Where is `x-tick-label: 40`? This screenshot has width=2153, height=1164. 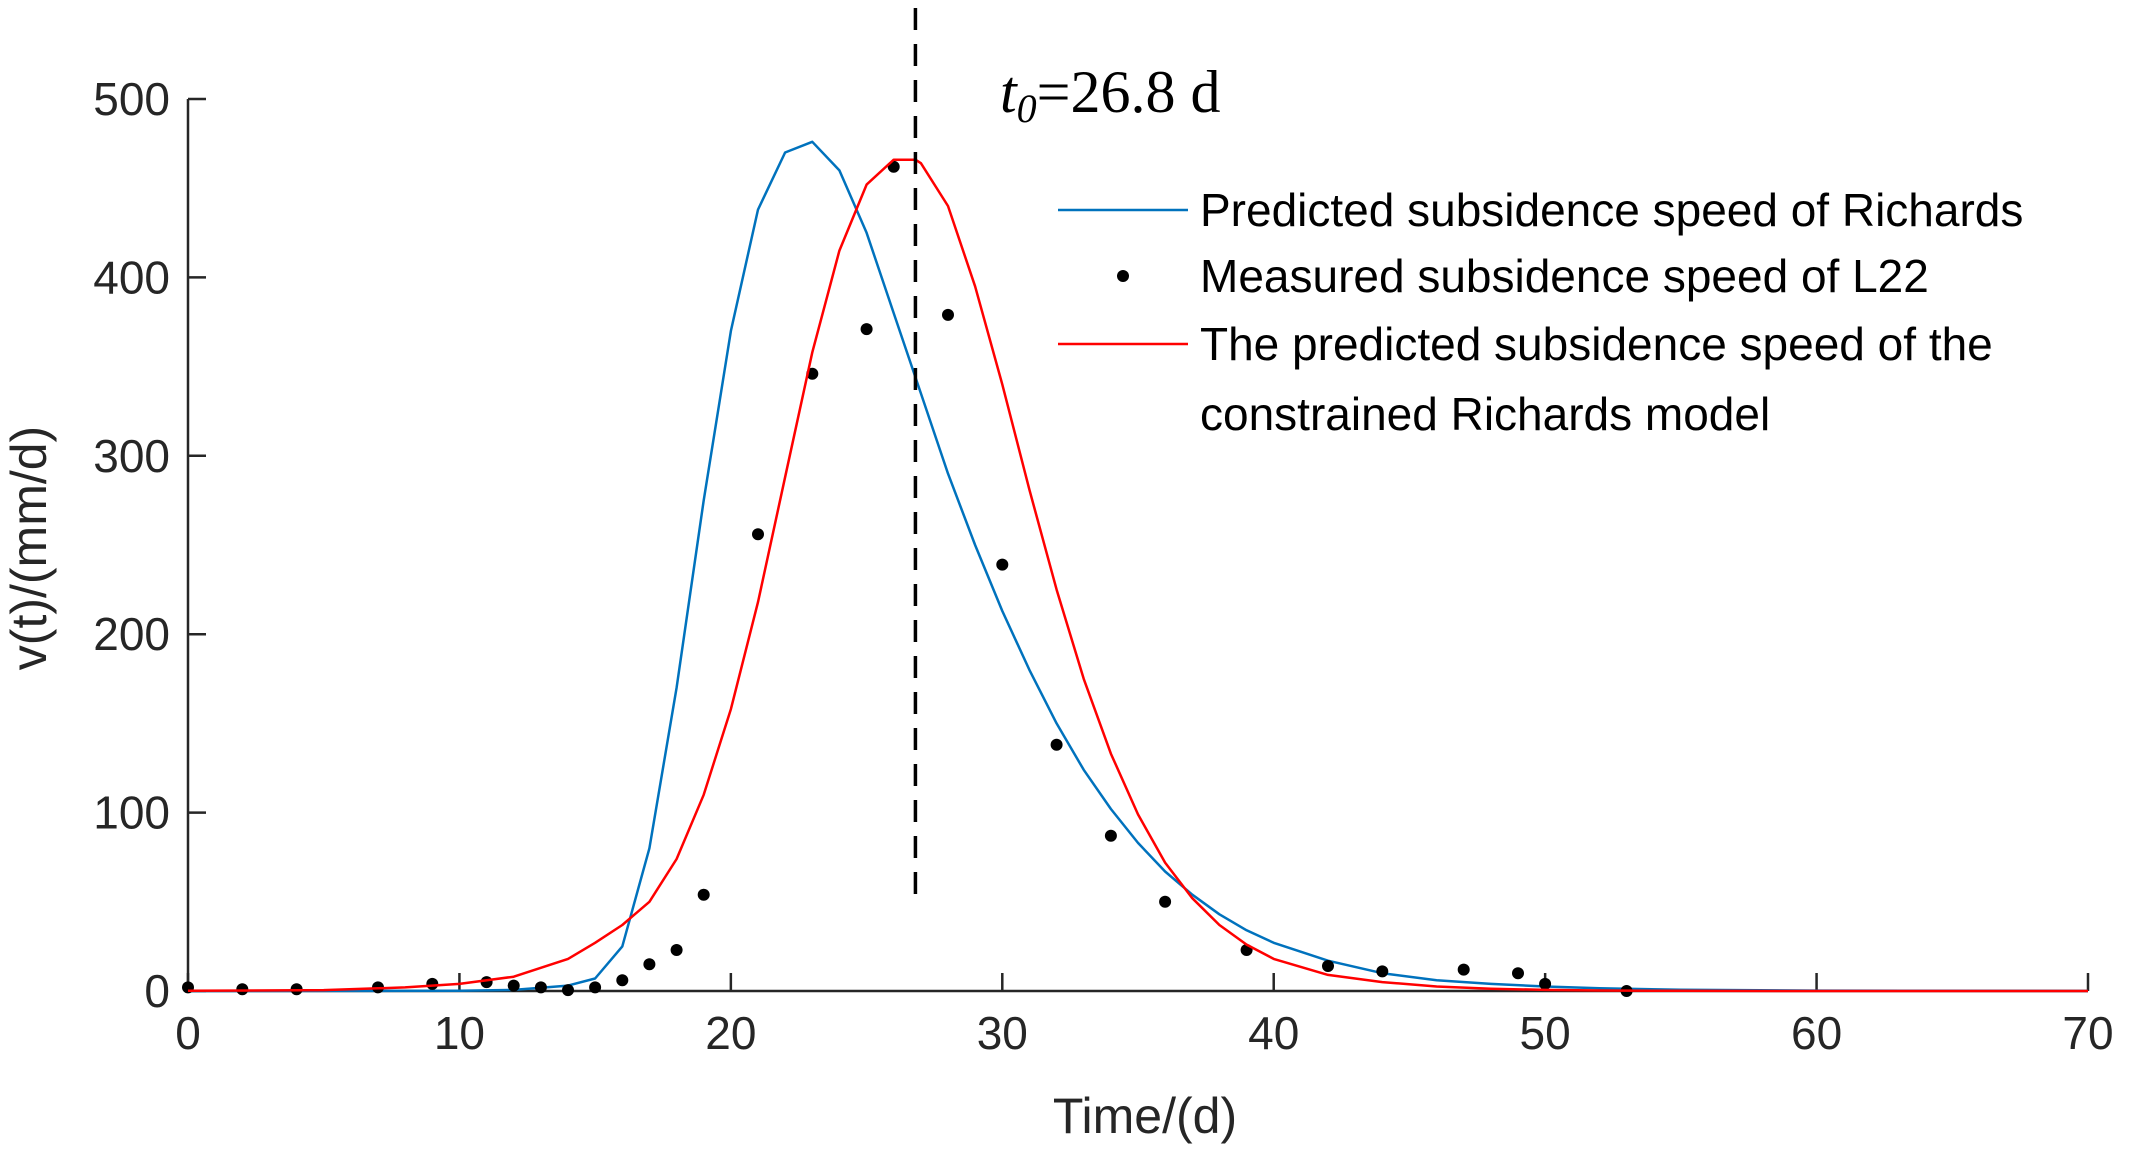
x-tick-label: 40 is located at coordinates (1273, 1033).